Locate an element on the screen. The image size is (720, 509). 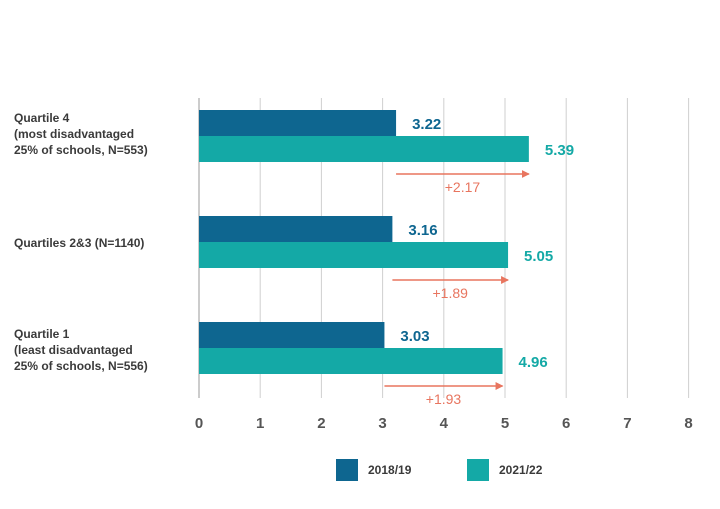
difference-arrows: +2.17 +1.89 +1.93 is located at coordinates (457, 288).